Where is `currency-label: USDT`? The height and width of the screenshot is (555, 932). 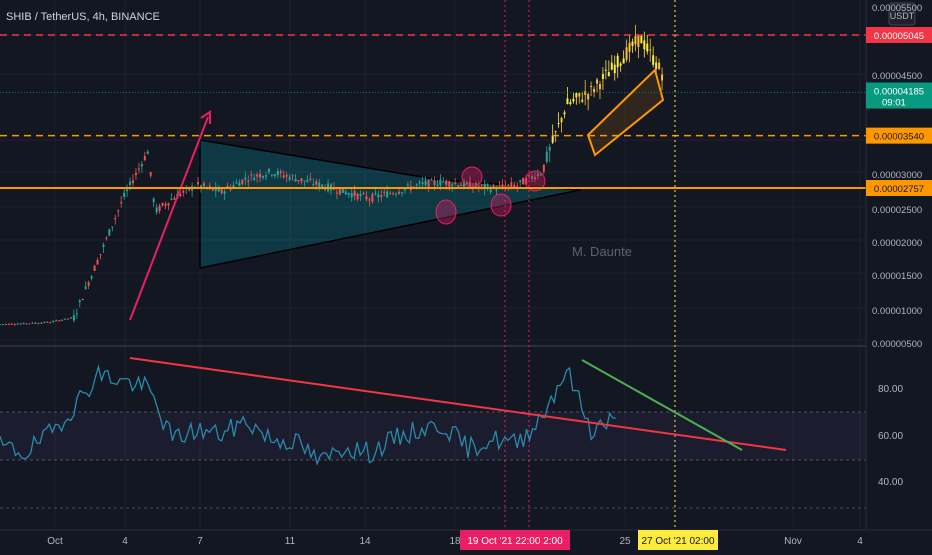
currency-label: USDT is located at coordinates (902, 16).